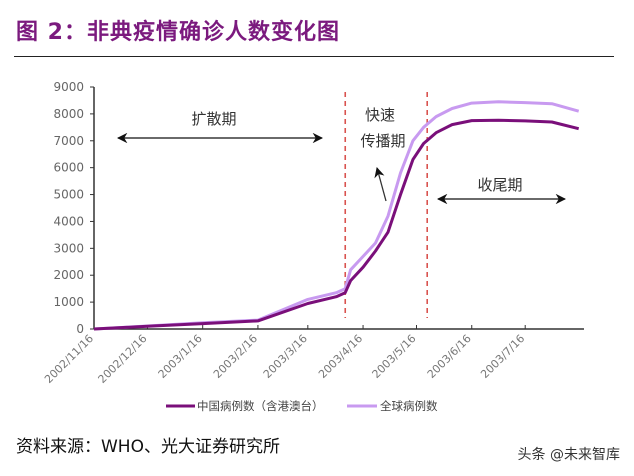 This screenshot has height=476, width=634. I want to click on annotation-spread: 扩散期, so click(213, 119).